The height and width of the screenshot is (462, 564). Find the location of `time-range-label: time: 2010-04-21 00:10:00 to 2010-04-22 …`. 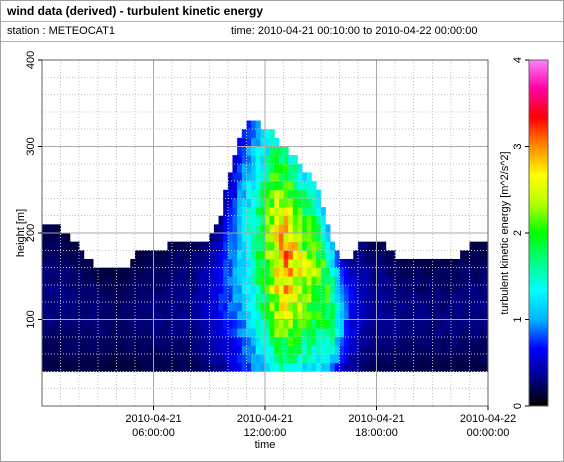

time-range-label: time: 2010-04-21 00:10:00 to 2010-04-22 … is located at coordinates (354, 31).